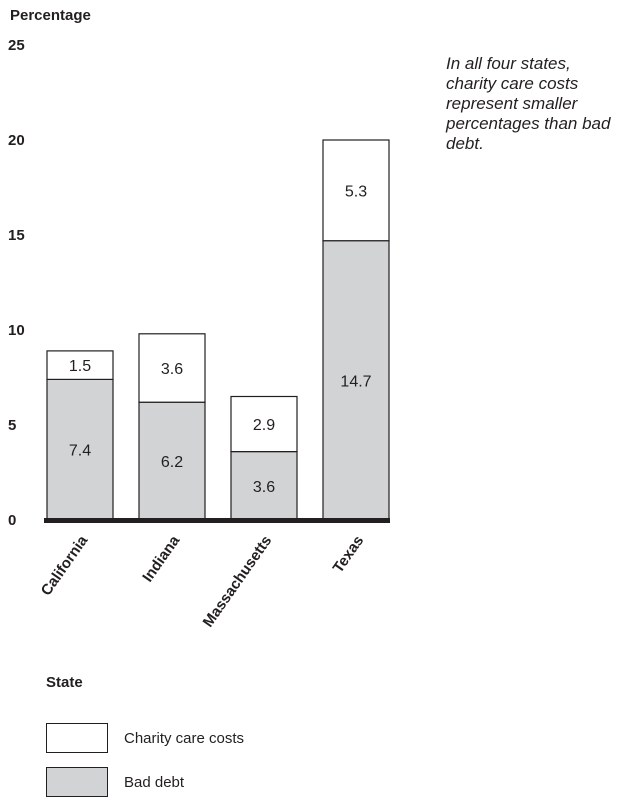  Describe the element at coordinates (349, 555) in the screenshot. I see `x-tick-label-texas: Texas` at that location.